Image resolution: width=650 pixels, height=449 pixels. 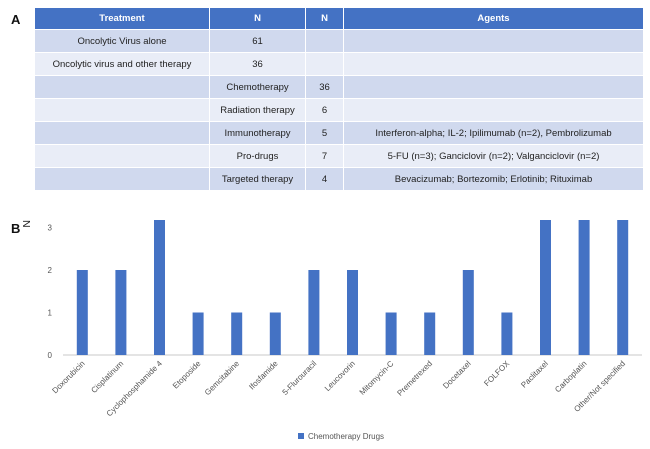 I want to click on table-row: Chemotherapy 36, so click(x=339, y=87).